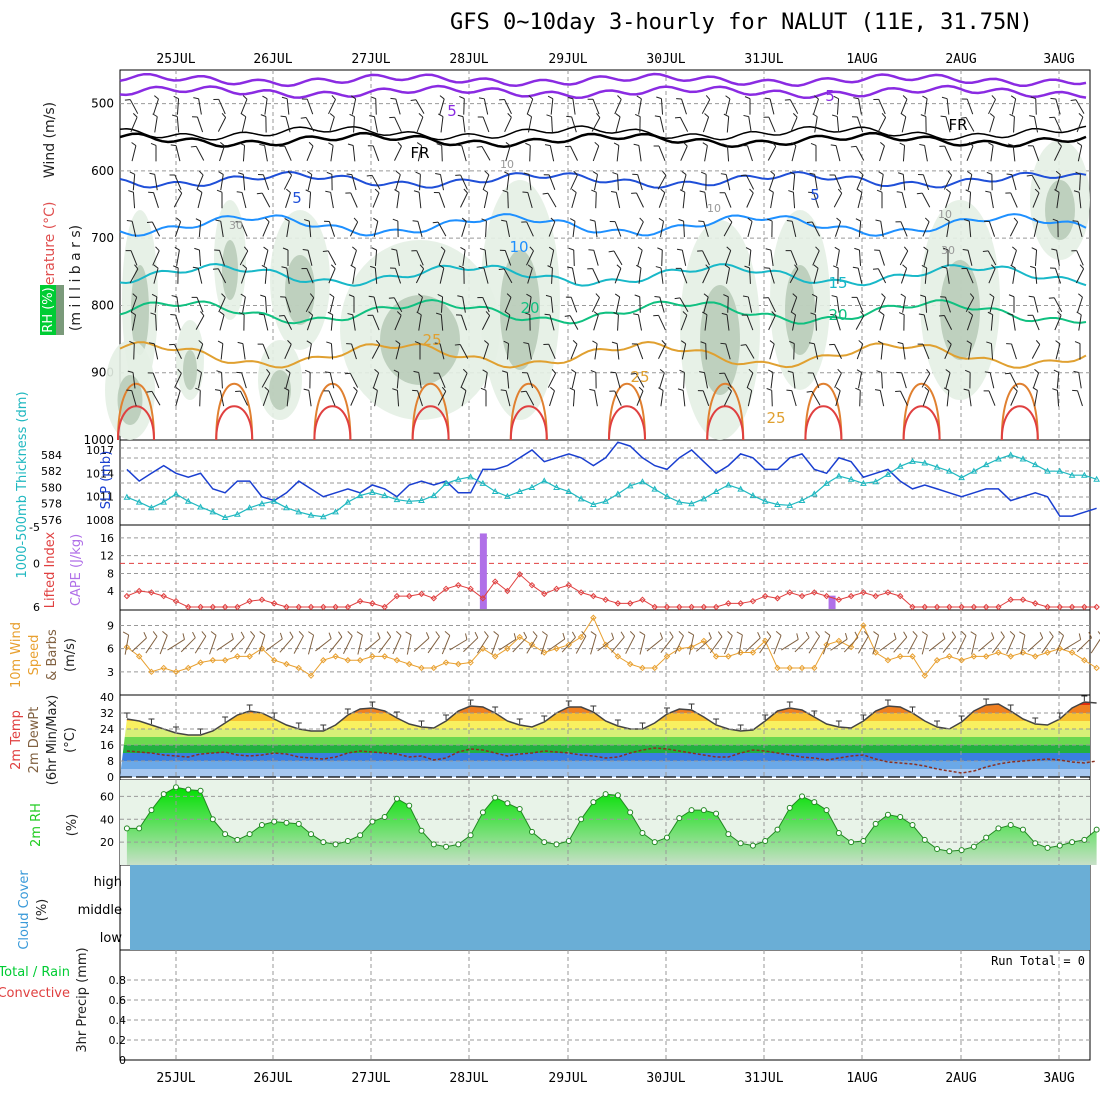 The width and height of the screenshot is (1100, 1100). I want to click on rh-shade-dark, so click(800, 310).